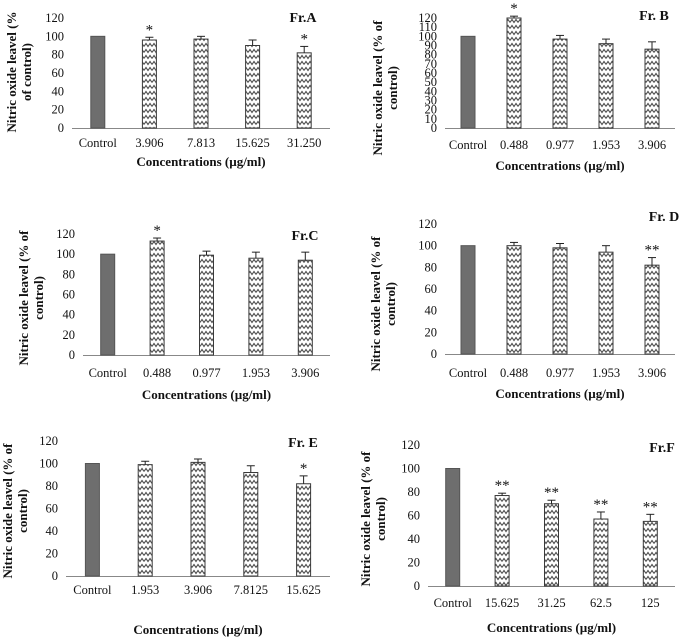  Describe the element at coordinates (650, 603) in the screenshot. I see `x-tick-label: 125` at that location.